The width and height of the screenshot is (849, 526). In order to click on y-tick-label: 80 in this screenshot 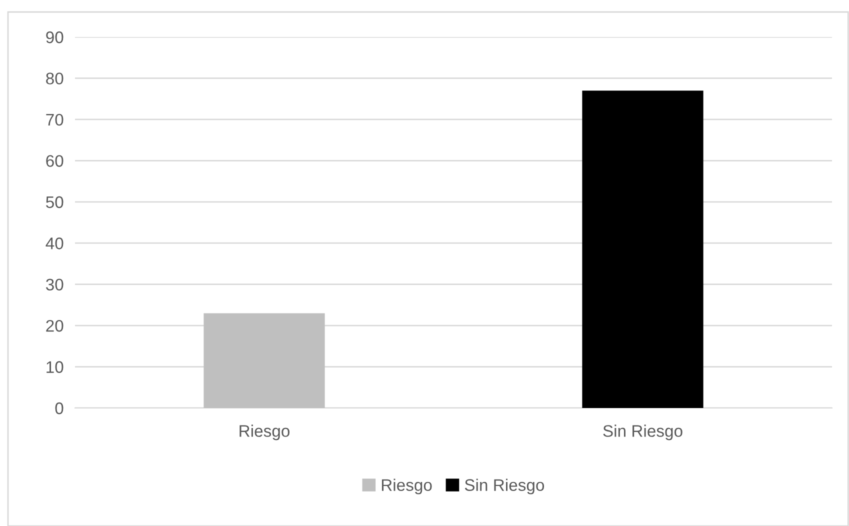, I will do `click(55, 78)`.